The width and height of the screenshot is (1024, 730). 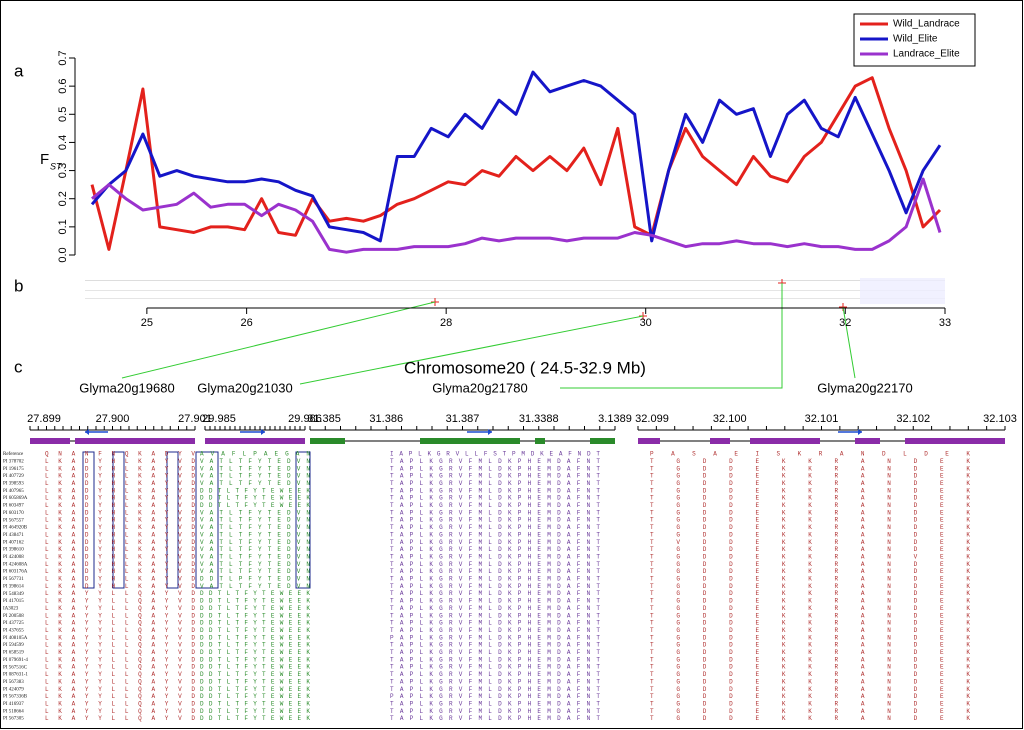 What do you see at coordinates (926, 24) in the screenshot?
I see `legend-label: Wild_Landrace` at bounding box center [926, 24].